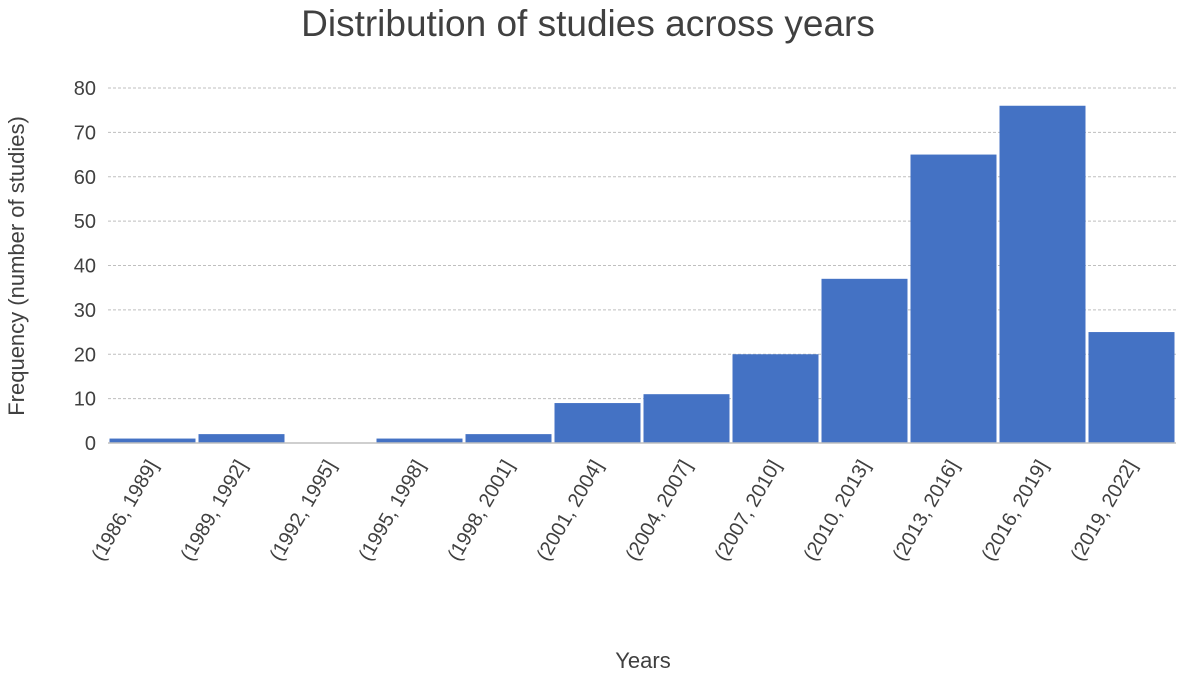 This screenshot has width=1181, height=674. What do you see at coordinates (392, 511) in the screenshot?
I see `x-tick-label: (1995, 1998]` at bounding box center [392, 511].